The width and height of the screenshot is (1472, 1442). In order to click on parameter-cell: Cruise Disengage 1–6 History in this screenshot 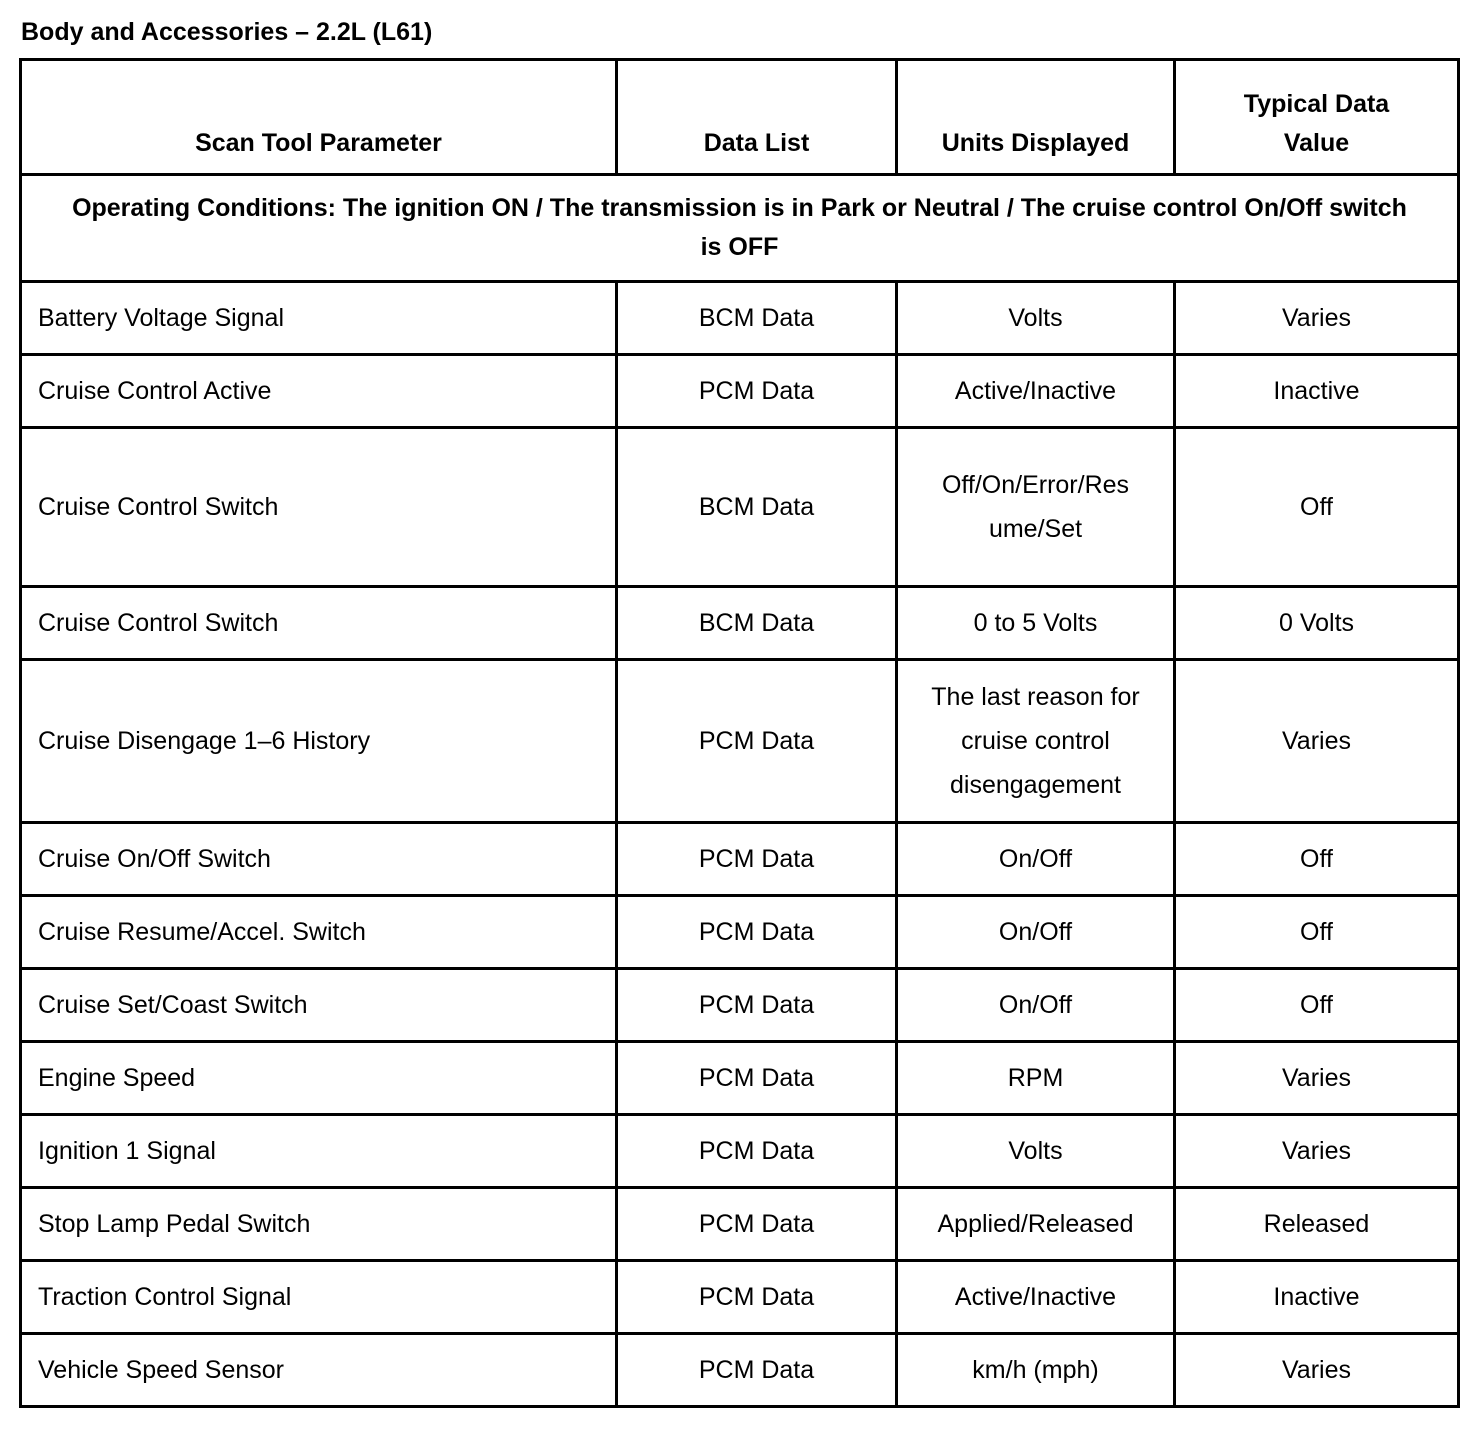, I will do `click(318, 741)`.